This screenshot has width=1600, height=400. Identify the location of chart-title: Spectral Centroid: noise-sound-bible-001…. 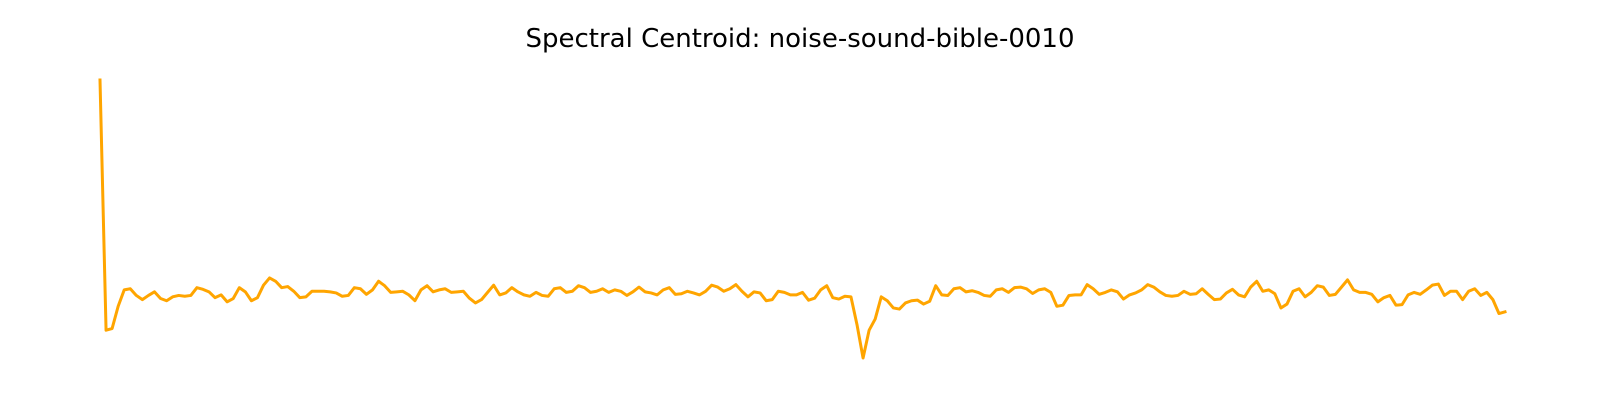
(800, 39).